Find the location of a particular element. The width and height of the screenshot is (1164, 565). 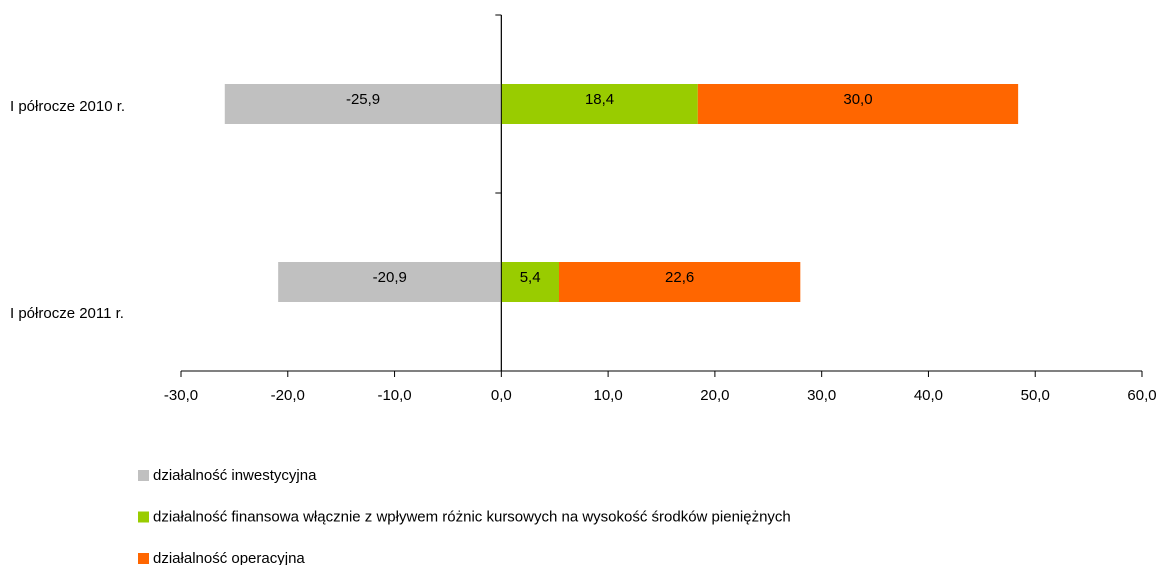

data-label: -20,9 is located at coordinates (390, 277).